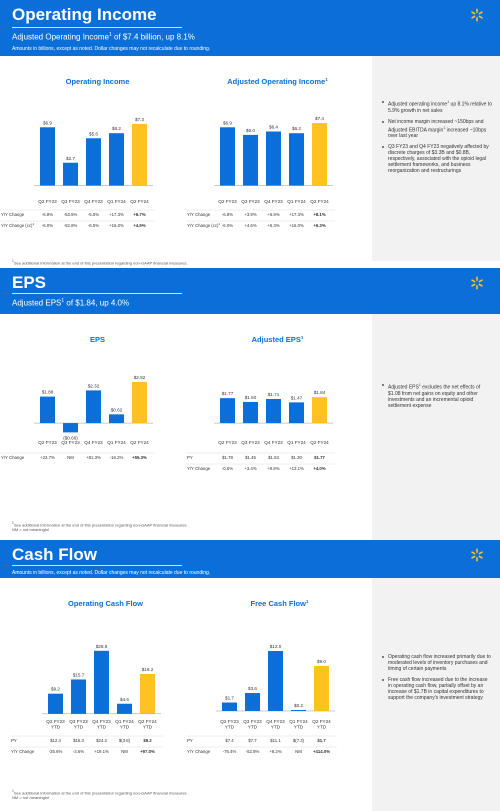 The height and width of the screenshot is (811, 500). What do you see at coordinates (296, 468) in the screenshot?
I see `row-value: +13.1%` at bounding box center [296, 468].